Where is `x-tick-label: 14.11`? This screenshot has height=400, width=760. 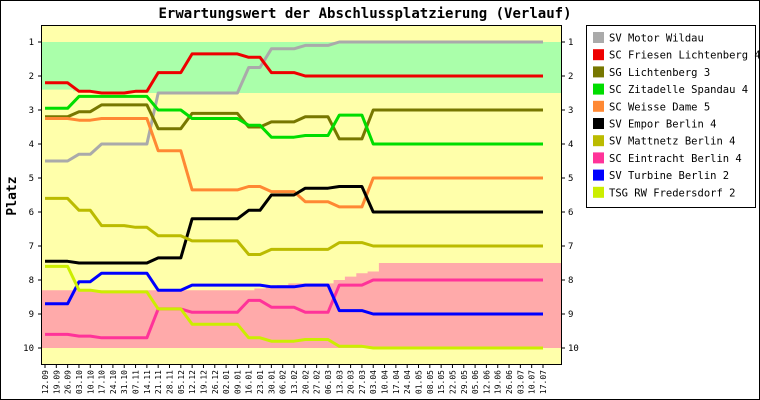
x-tick-label: 14.11 is located at coordinates (147, 382).